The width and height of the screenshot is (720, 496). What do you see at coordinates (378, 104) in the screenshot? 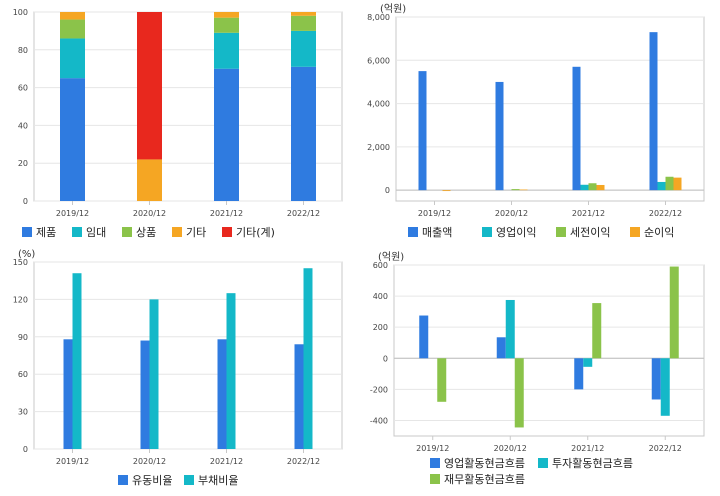
I see `y-tick-label: 4,000` at bounding box center [378, 104].